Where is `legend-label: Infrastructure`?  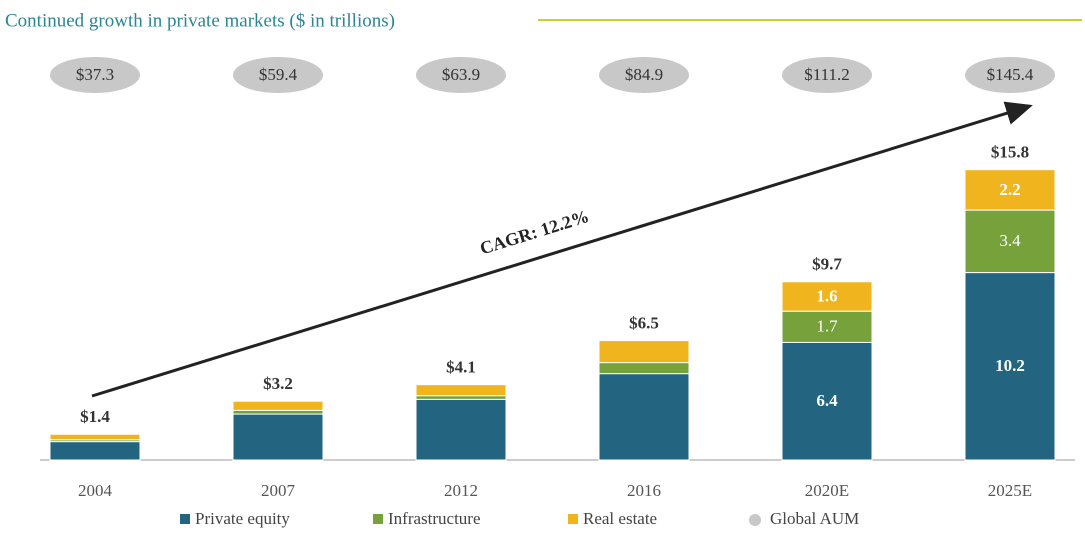
legend-label: Infrastructure is located at coordinates (434, 518).